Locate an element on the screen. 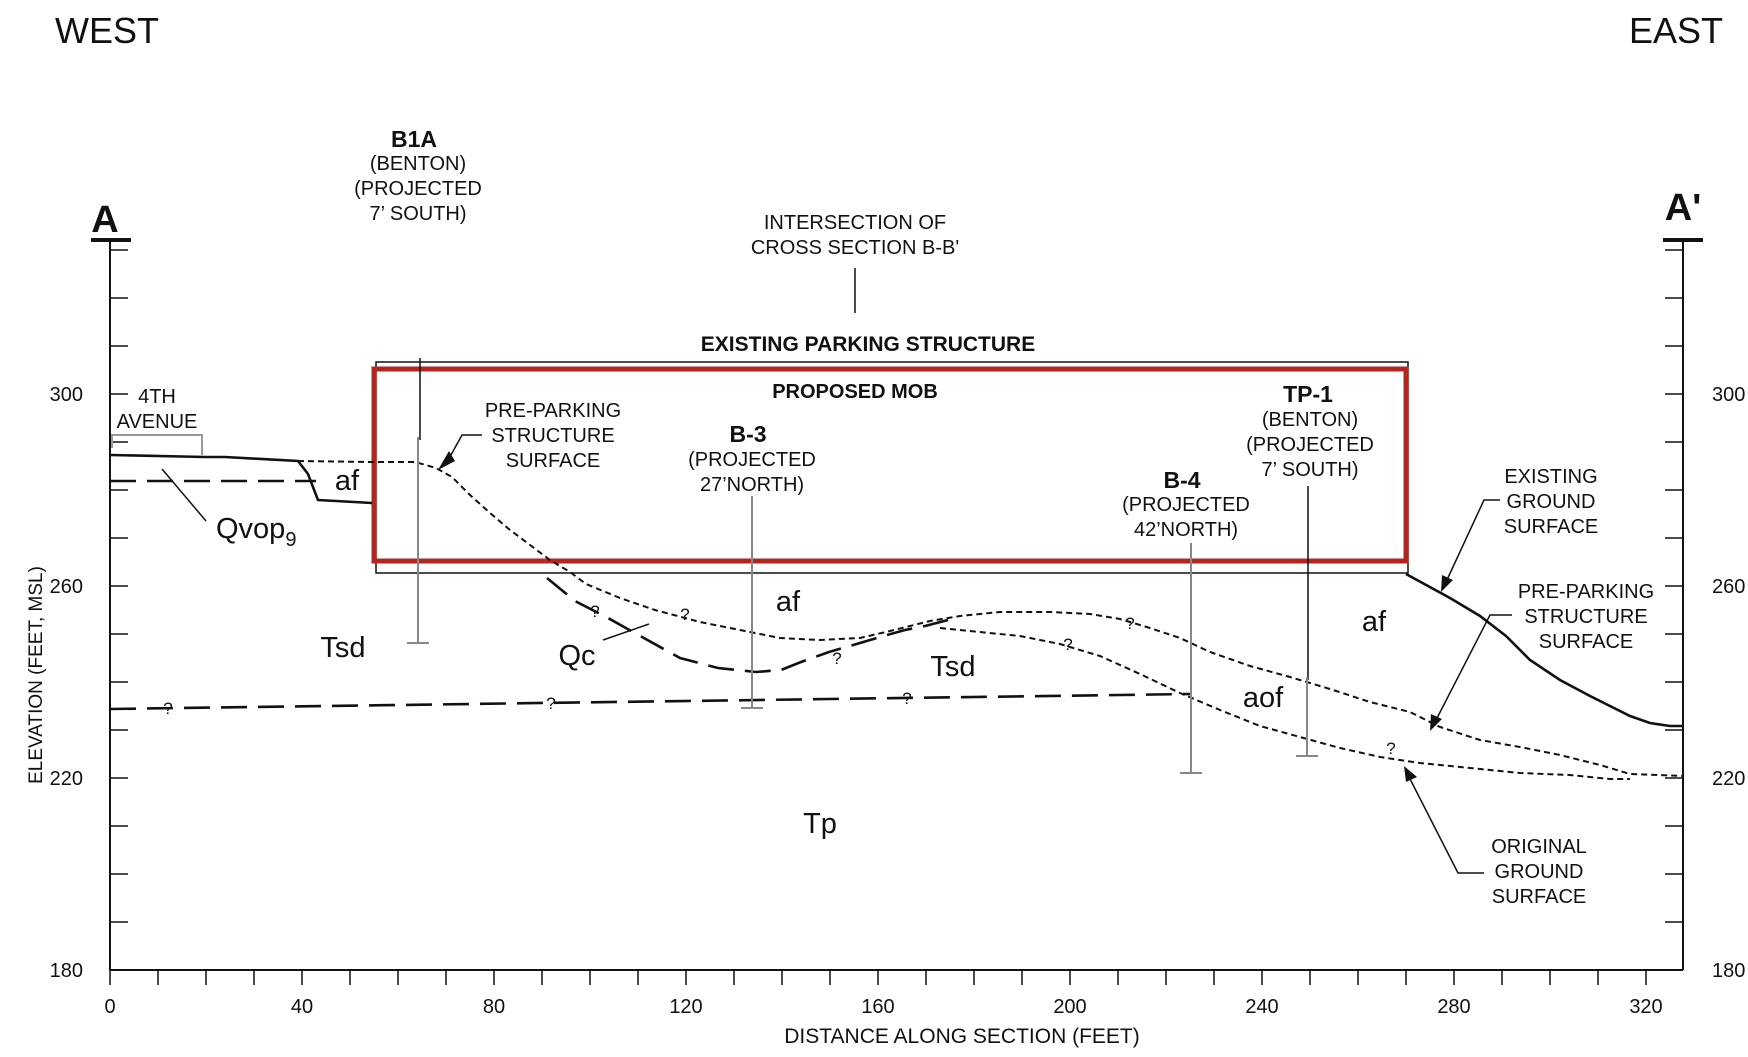 The height and width of the screenshot is (1057, 1748). existing-ground-west is located at coordinates (241, 479).